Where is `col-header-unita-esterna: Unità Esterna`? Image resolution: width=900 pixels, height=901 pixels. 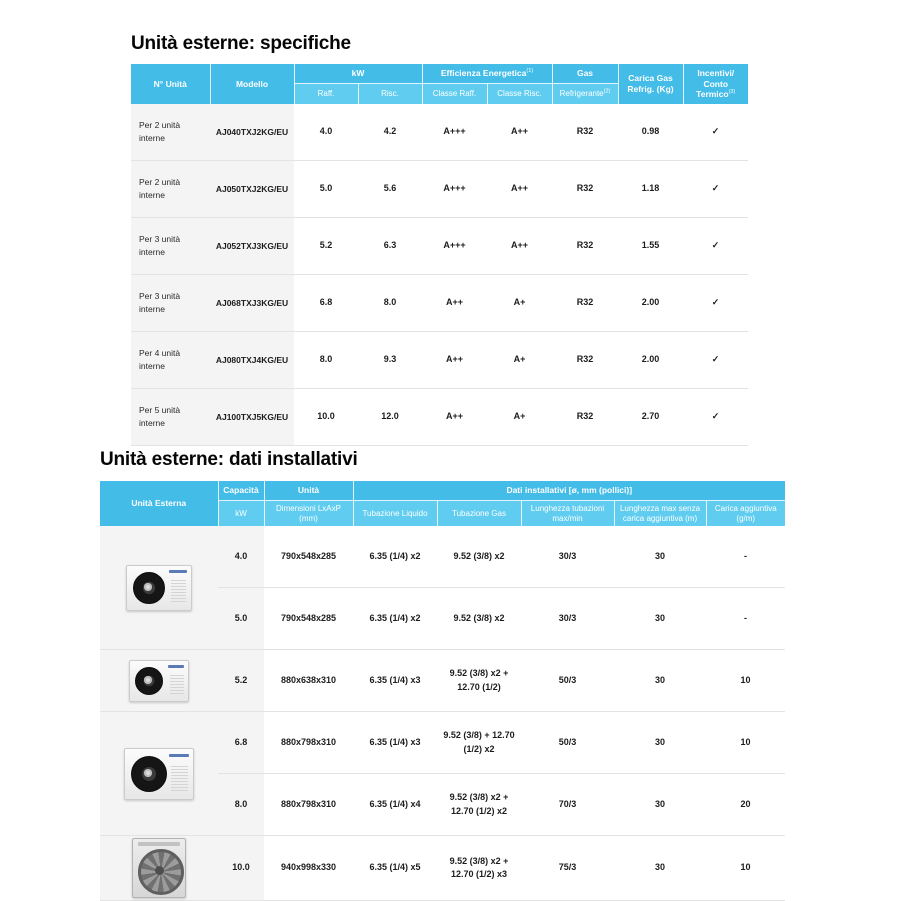
col-header-unita-esterna: Unità Esterna is located at coordinates (159, 503).